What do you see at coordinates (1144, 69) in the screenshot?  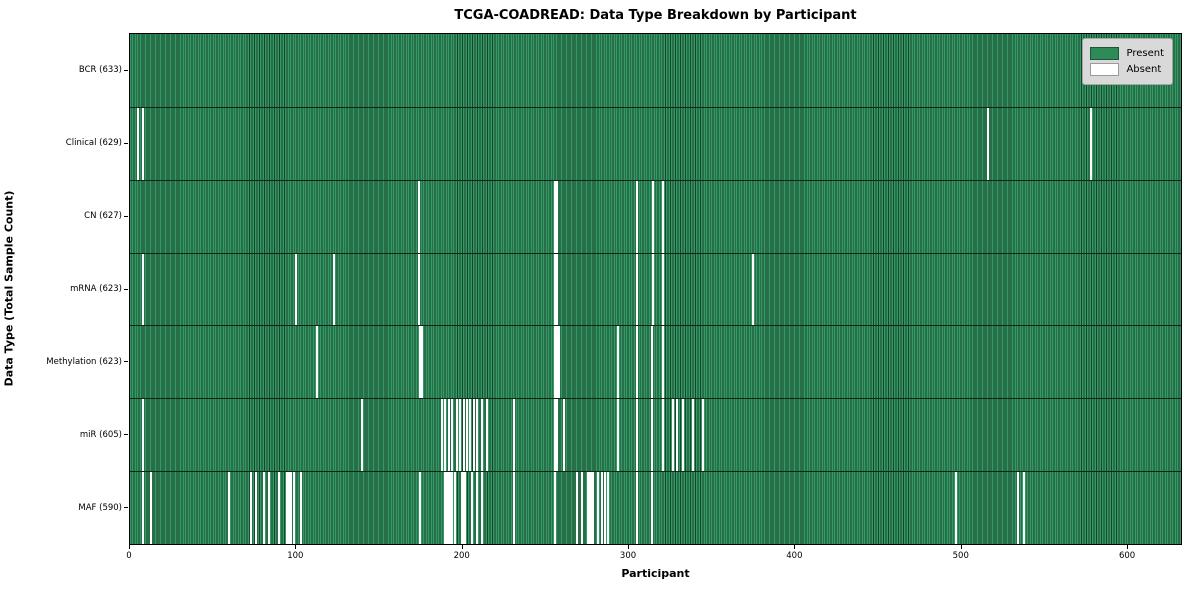 I see `legend-label: Absent` at bounding box center [1144, 69].